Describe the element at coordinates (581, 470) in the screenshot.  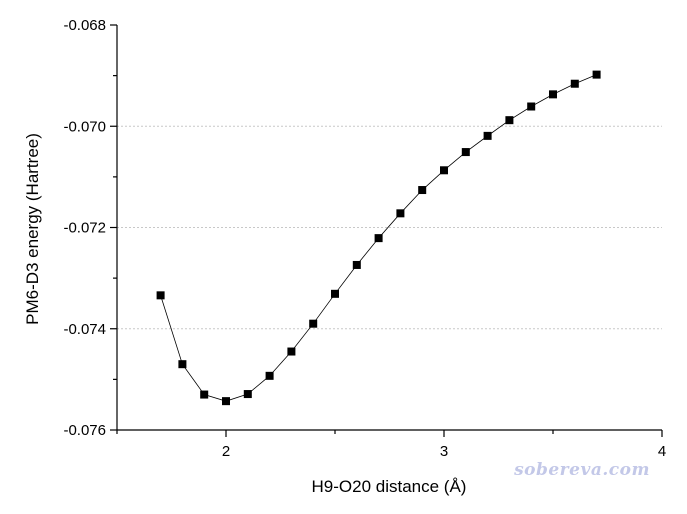
I see `watermark-text: sobereva.com` at that location.